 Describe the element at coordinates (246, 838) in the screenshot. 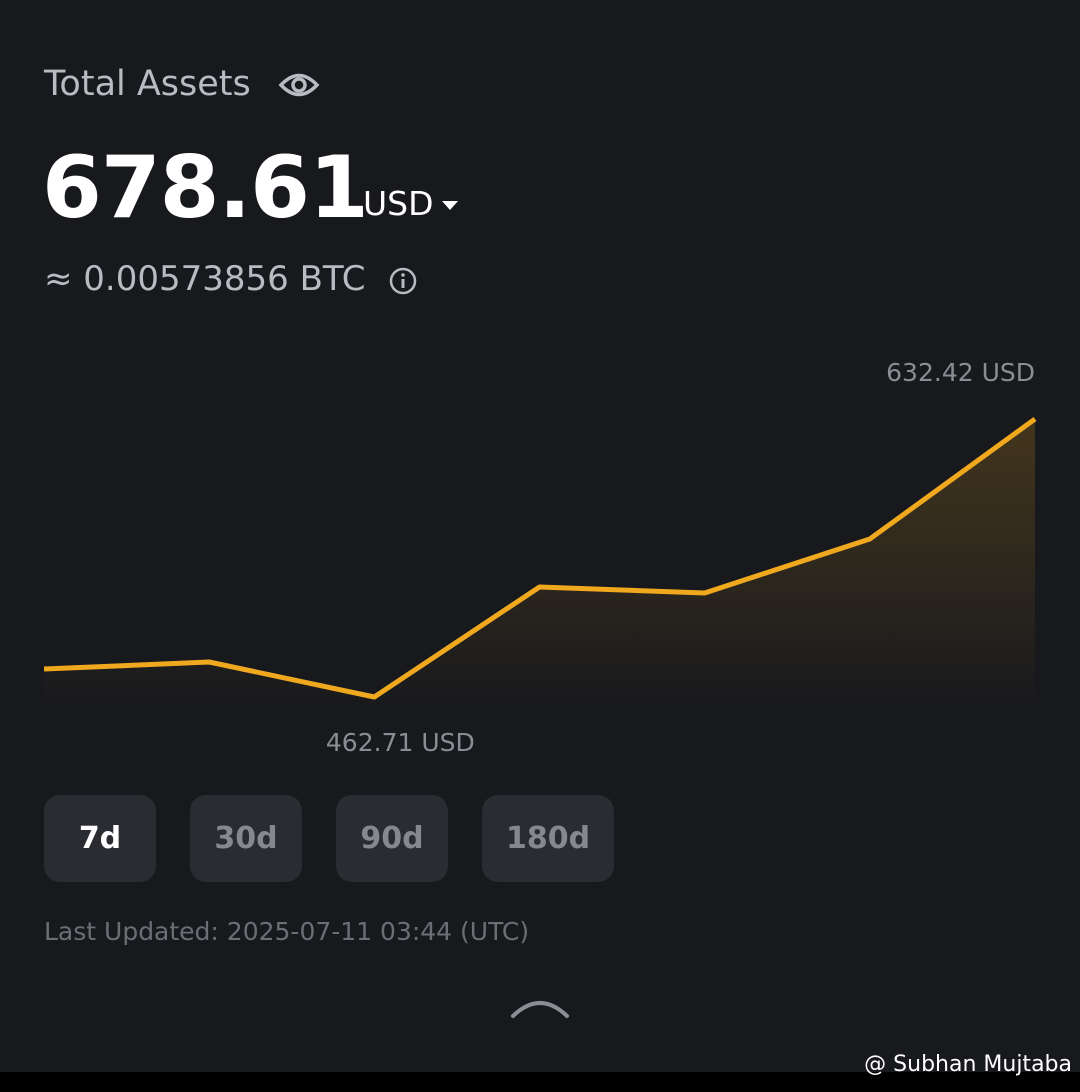

I see `range-button: 30d` at that location.